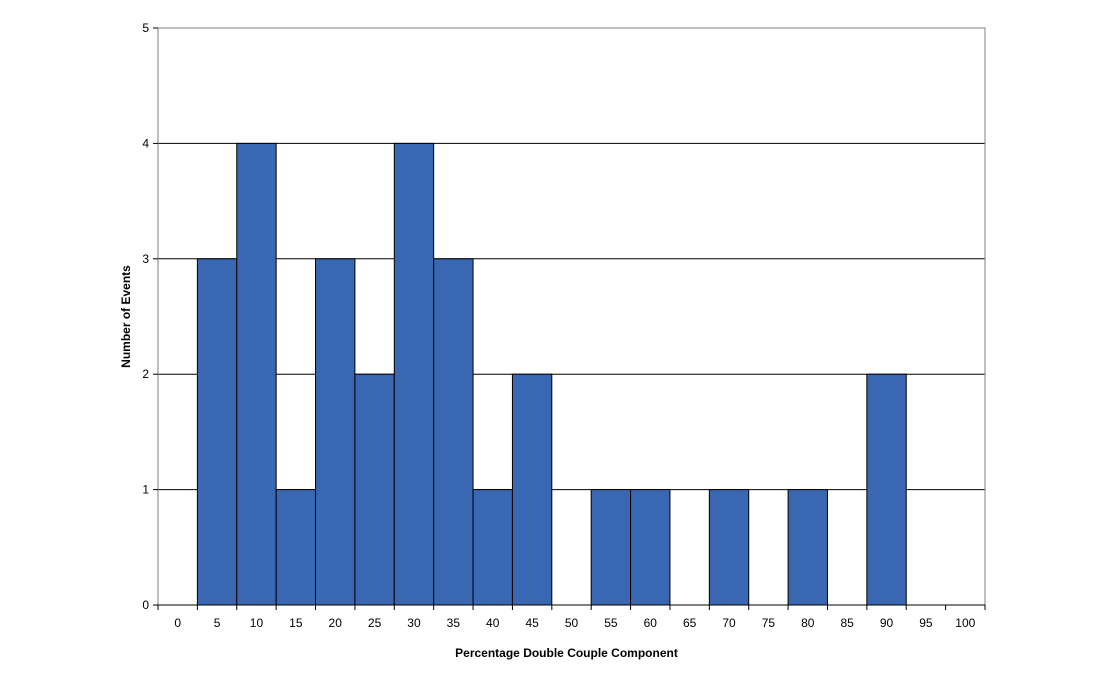 The image size is (1100, 680). Describe the element at coordinates (690, 623) in the screenshot. I see `x-tick-label: 65` at that location.